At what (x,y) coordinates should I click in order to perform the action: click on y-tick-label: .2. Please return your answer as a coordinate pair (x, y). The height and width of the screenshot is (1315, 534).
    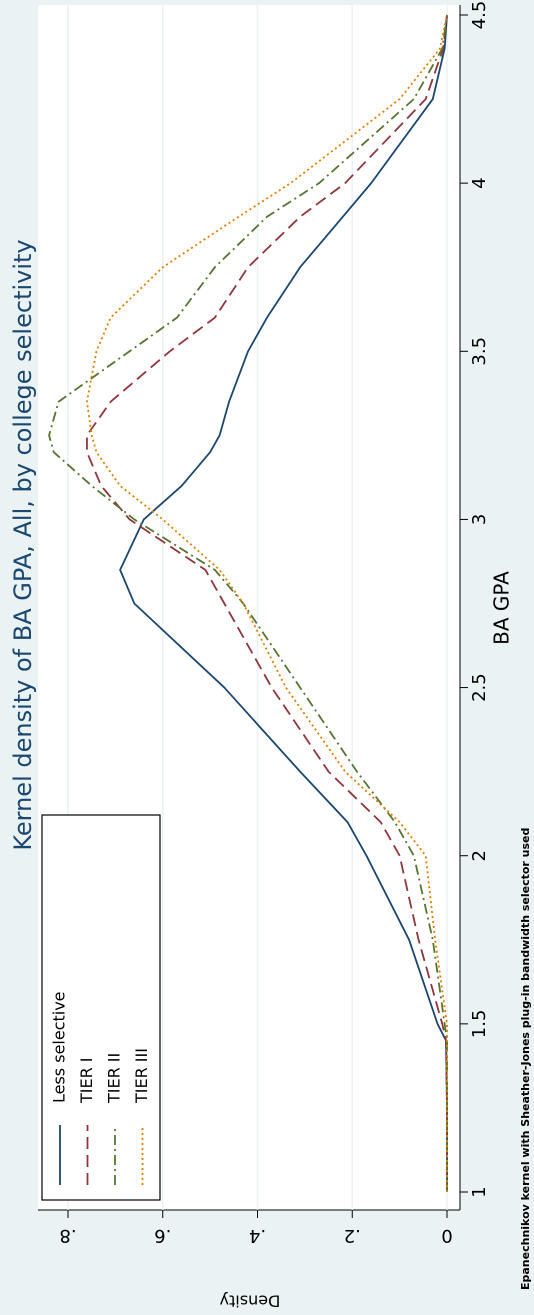
    Looking at the image, I should click on (352, 1235).